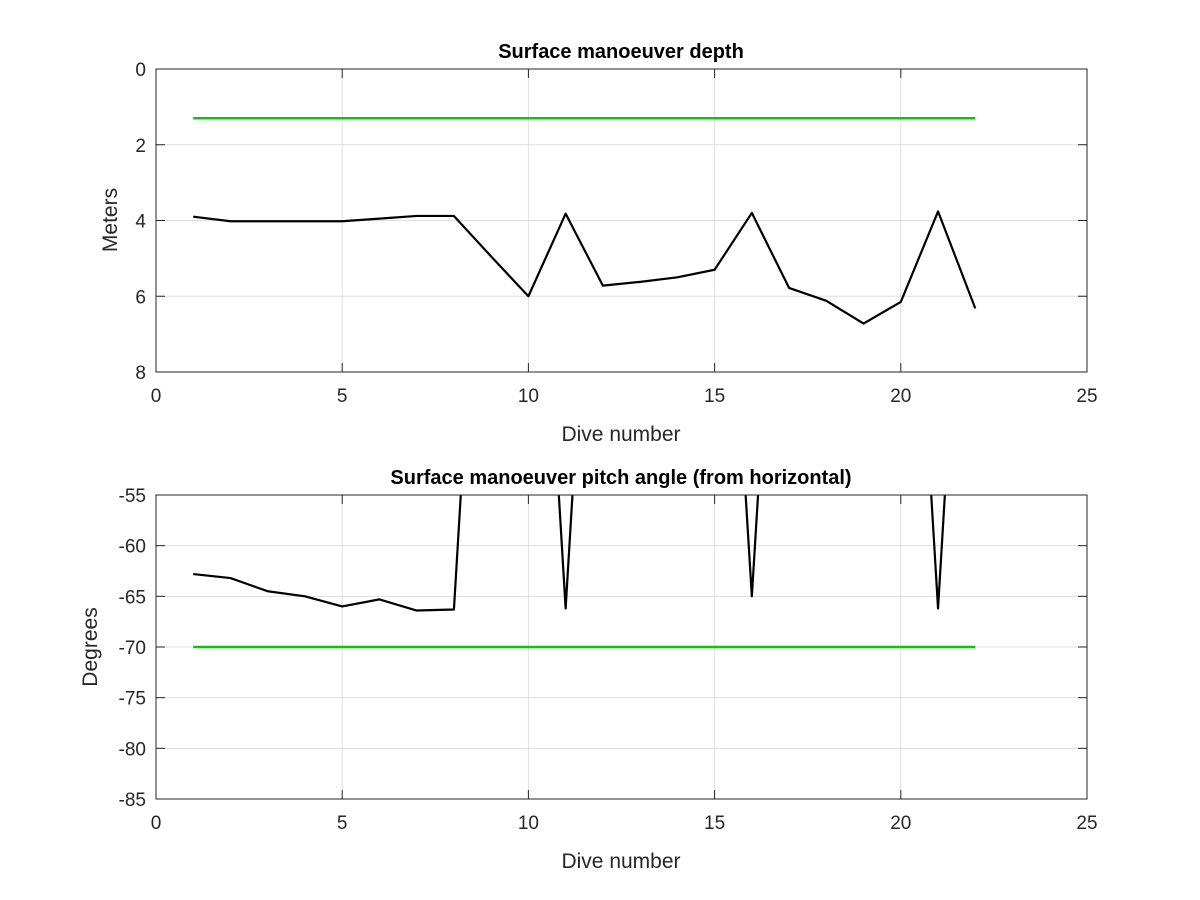  I want to click on depth-x-tick-label: 0, so click(156, 396).